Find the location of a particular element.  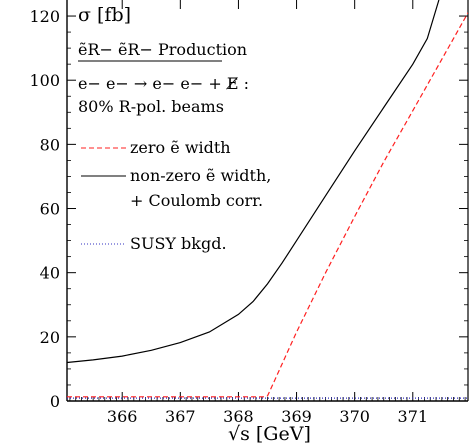

annotation-process: ẽR− ẽR− Production is located at coordinates (162, 49).